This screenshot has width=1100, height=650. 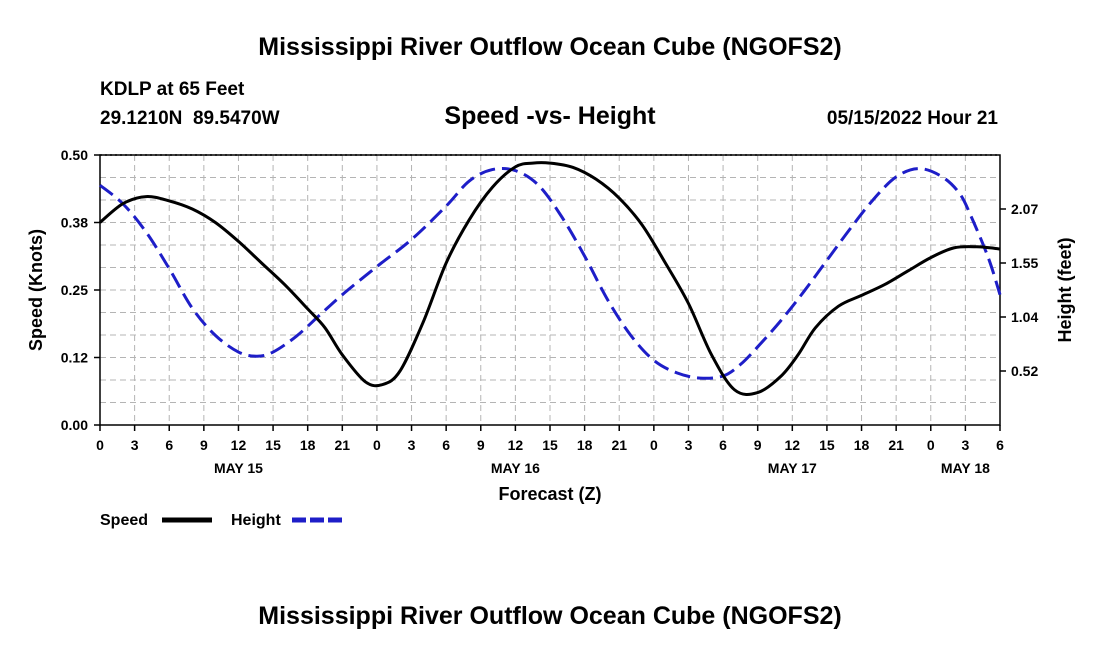 I want to click on x-axis-title: Forecast (Z), so click(x=549, y=494).